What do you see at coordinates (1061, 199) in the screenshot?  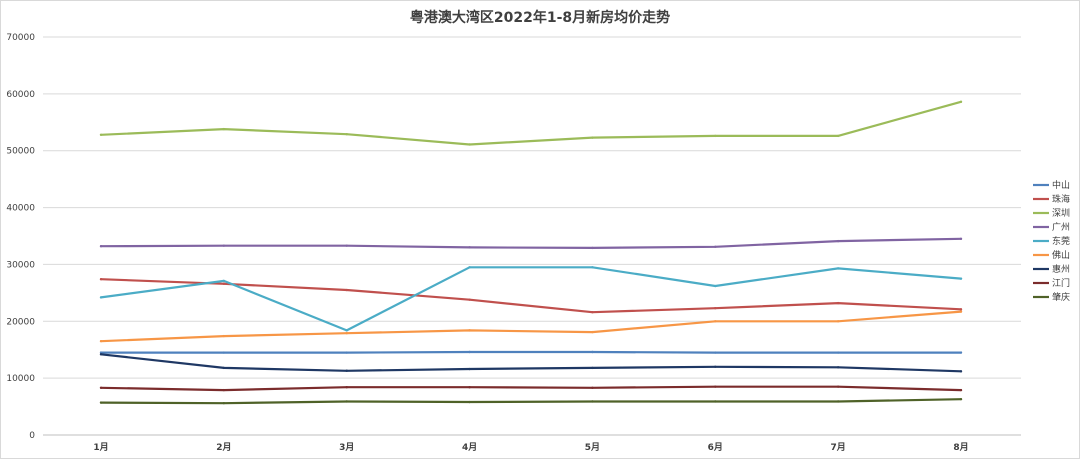 I see `legend-label: 珠海` at bounding box center [1061, 199].